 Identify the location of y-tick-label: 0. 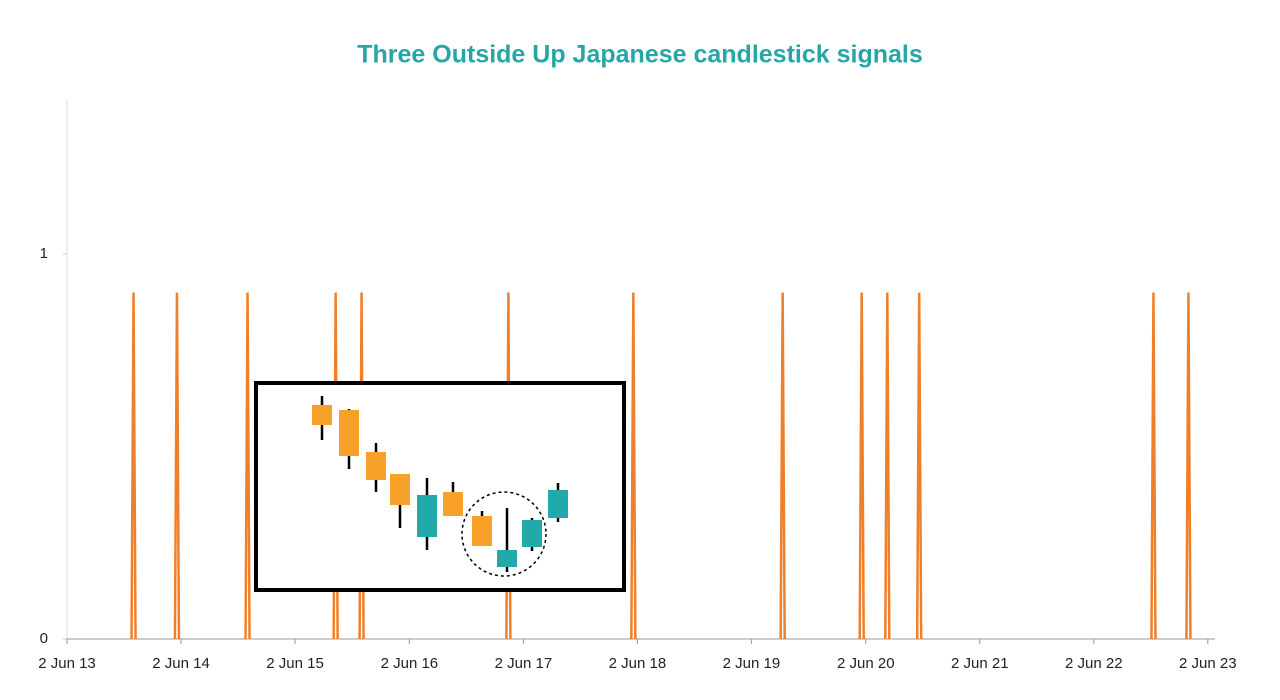
(44, 638).